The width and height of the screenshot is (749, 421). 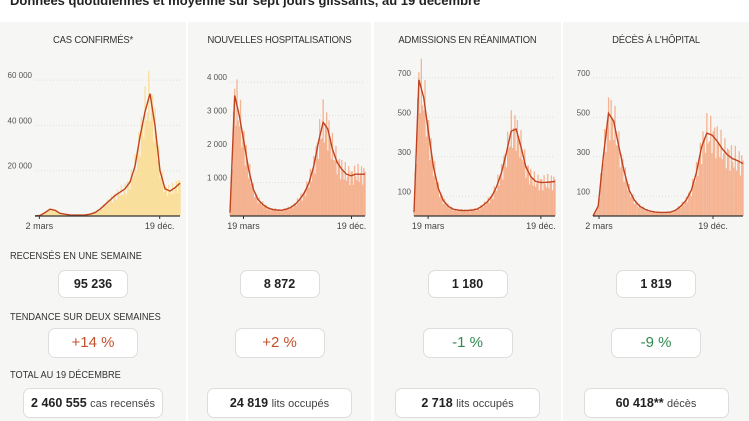 I want to click on weekly-count: 1 819, so click(x=656, y=284).